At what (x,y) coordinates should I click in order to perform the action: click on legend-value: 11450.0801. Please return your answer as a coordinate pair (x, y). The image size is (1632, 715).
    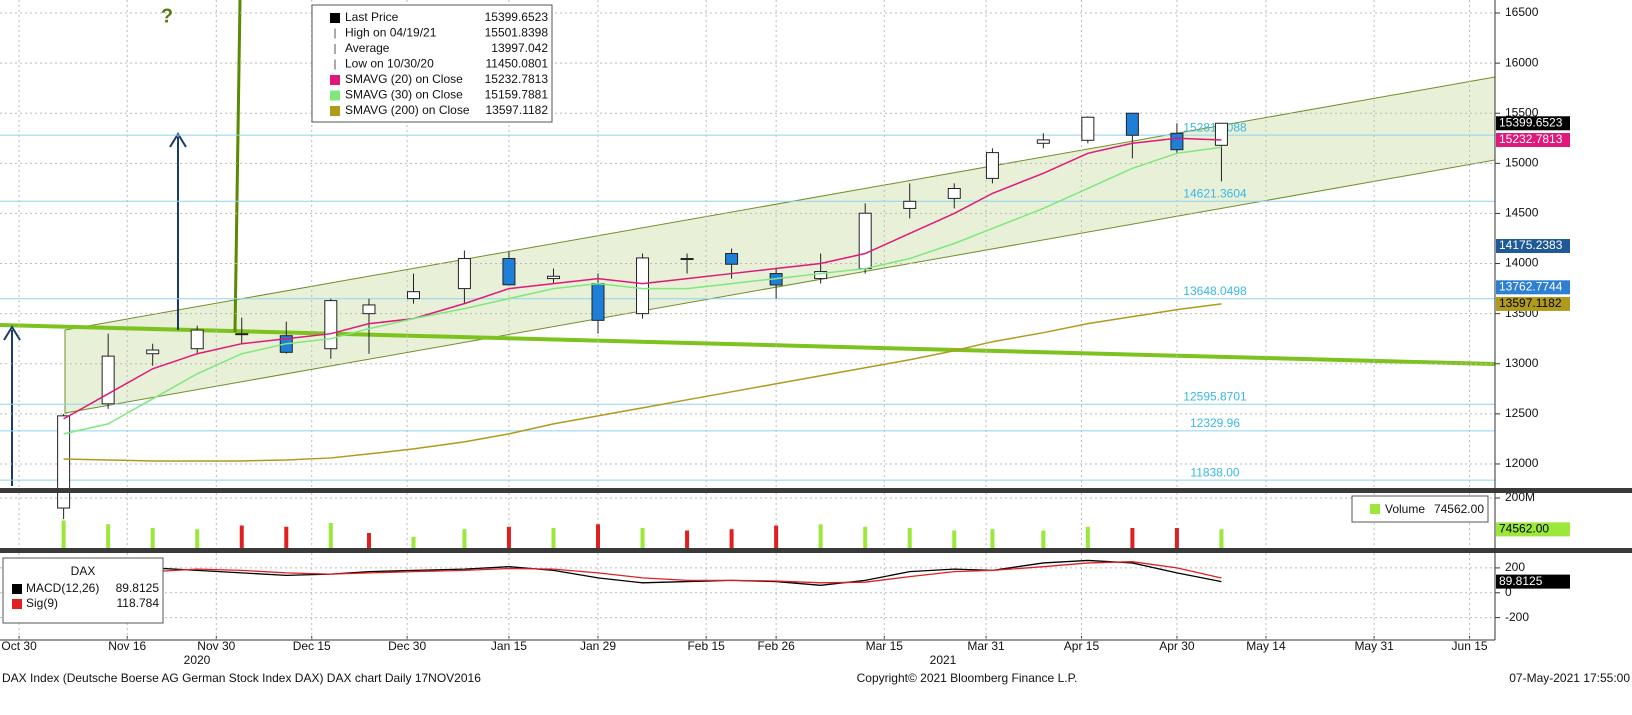
    Looking at the image, I should click on (516, 64).